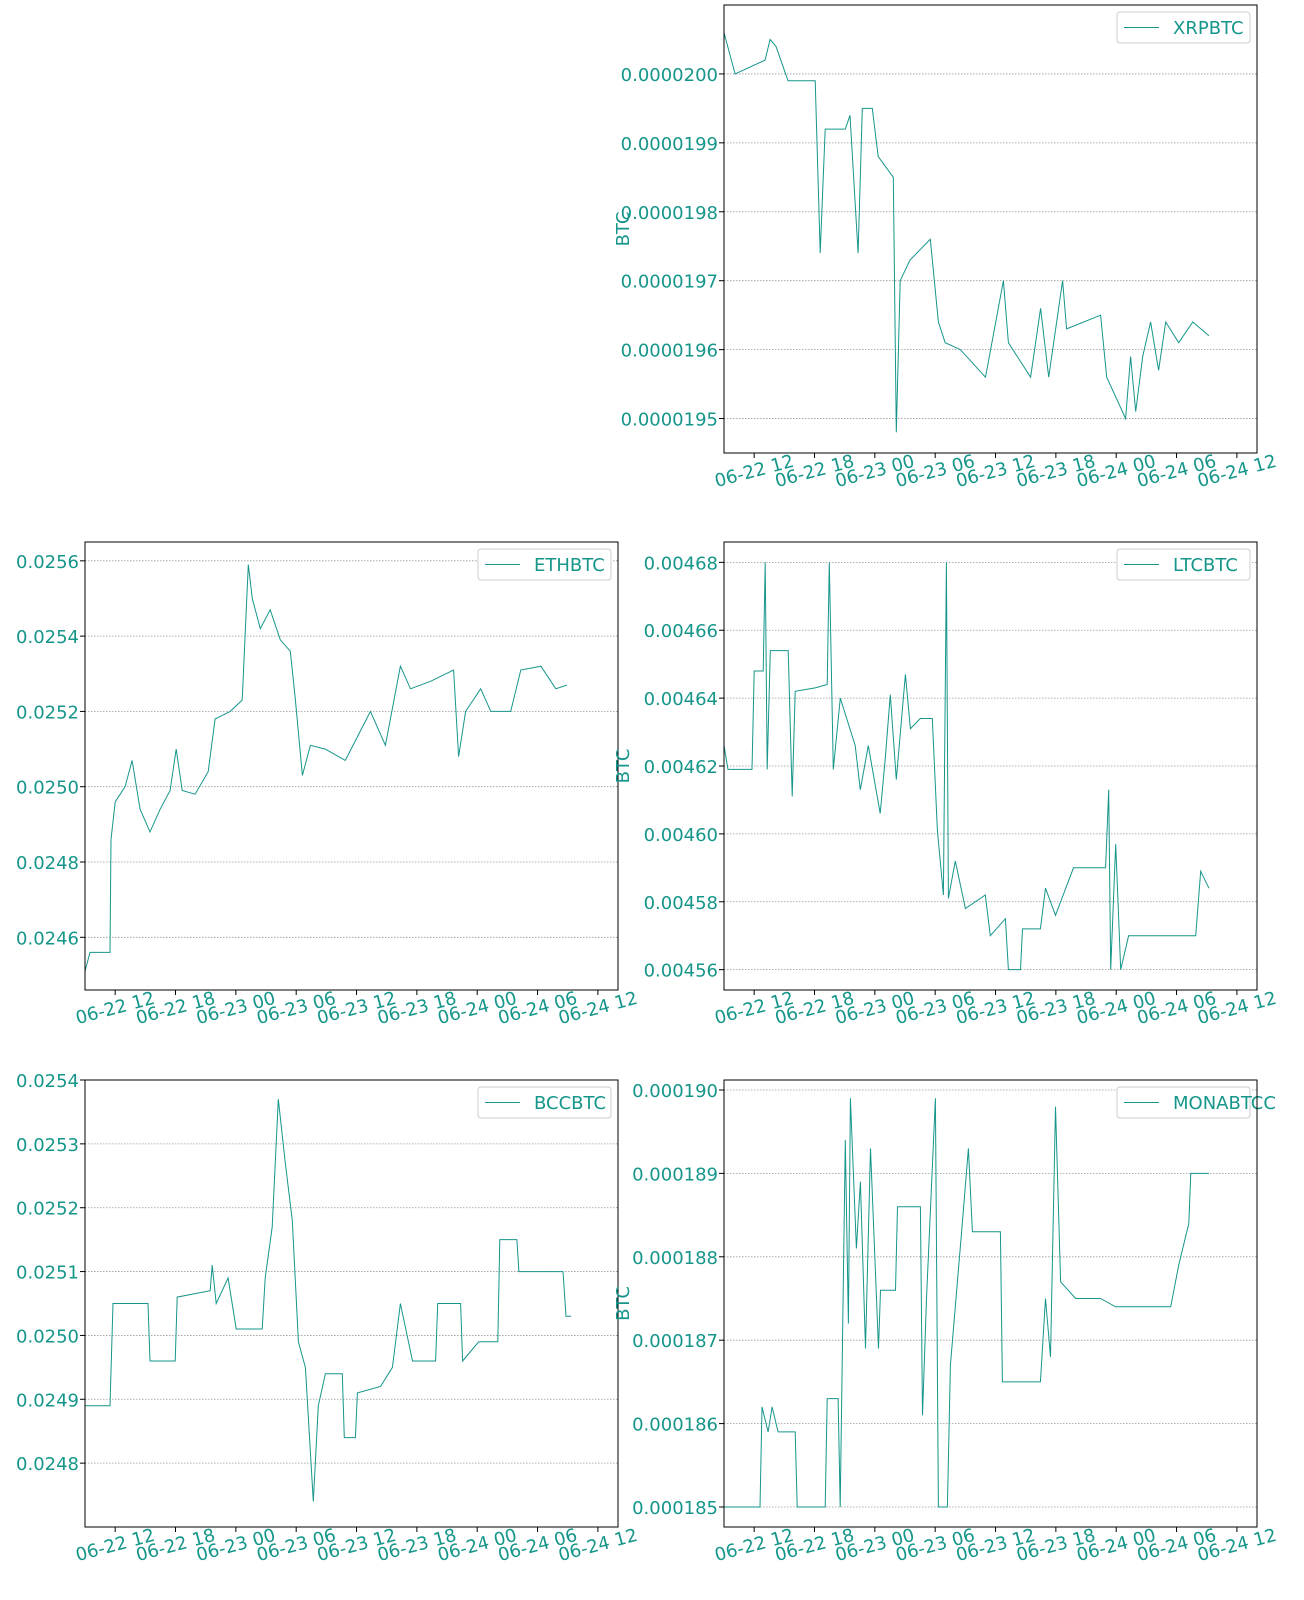 This screenshot has width=1304, height=1600. I want to click on y-tick-label: 0.0000199, so click(669, 144).